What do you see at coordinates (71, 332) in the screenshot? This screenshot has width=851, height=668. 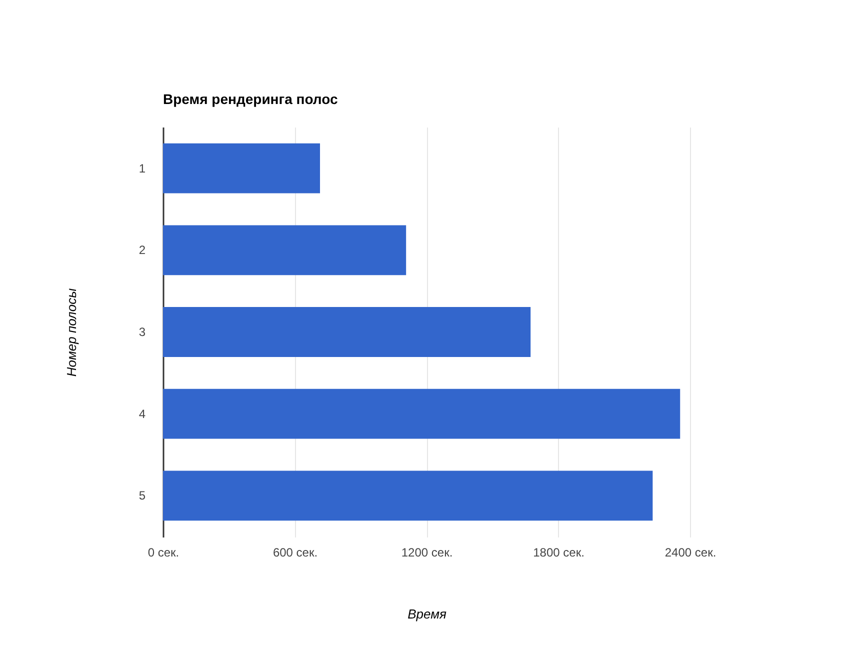 I see `y-axis-title: Номер полосы` at bounding box center [71, 332].